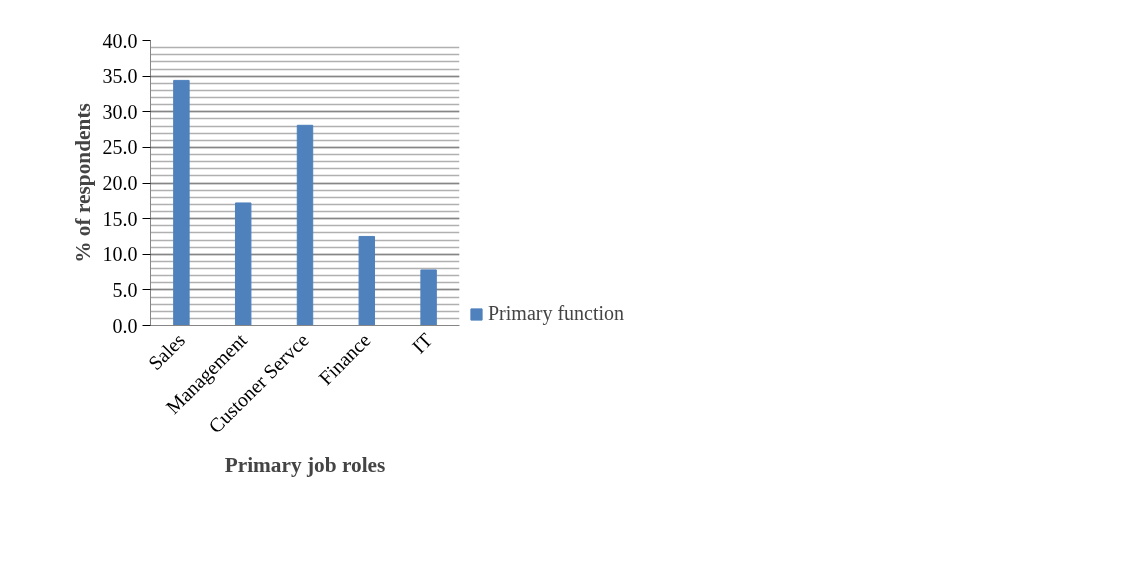 This screenshot has height=563, width=1128. What do you see at coordinates (125, 325) in the screenshot?
I see `y-tick-label: 0.0` at bounding box center [125, 325].